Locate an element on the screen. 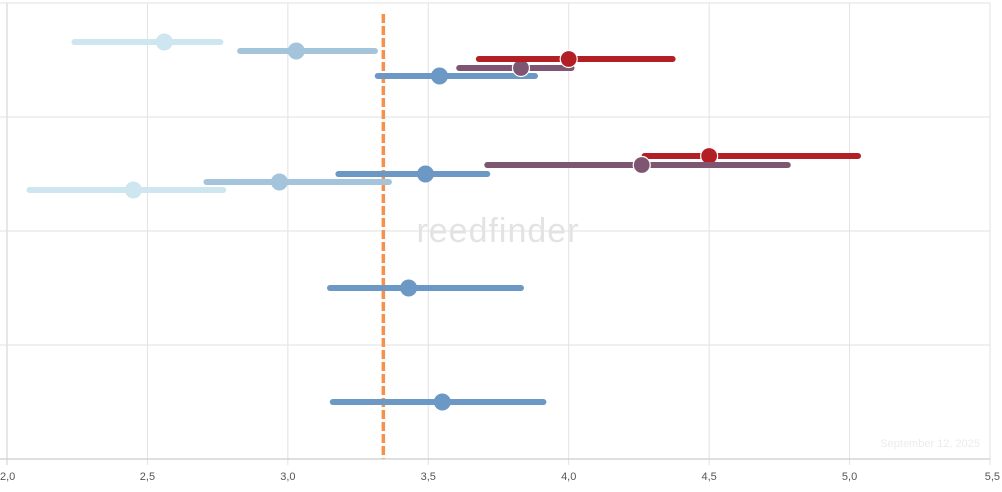 This screenshot has height=492, width=1002. date-annotation: September 12, 2025 is located at coordinates (930, 444).